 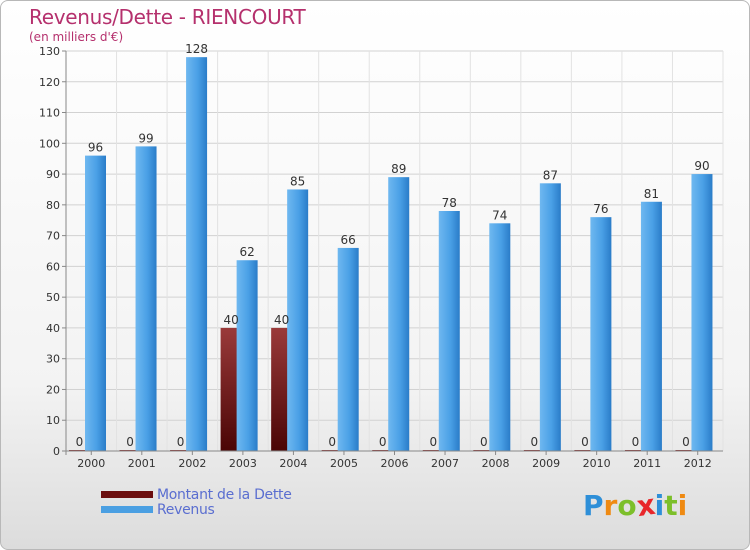 What do you see at coordinates (484, 442) in the screenshot?
I see `data-label-dette-2008: 0` at bounding box center [484, 442].